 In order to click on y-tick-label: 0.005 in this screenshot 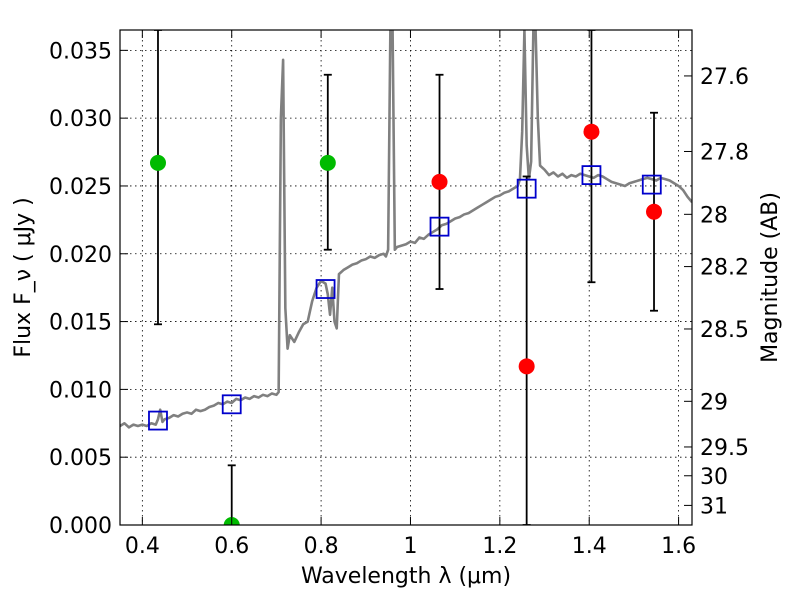, I will do `click(80, 458)`.